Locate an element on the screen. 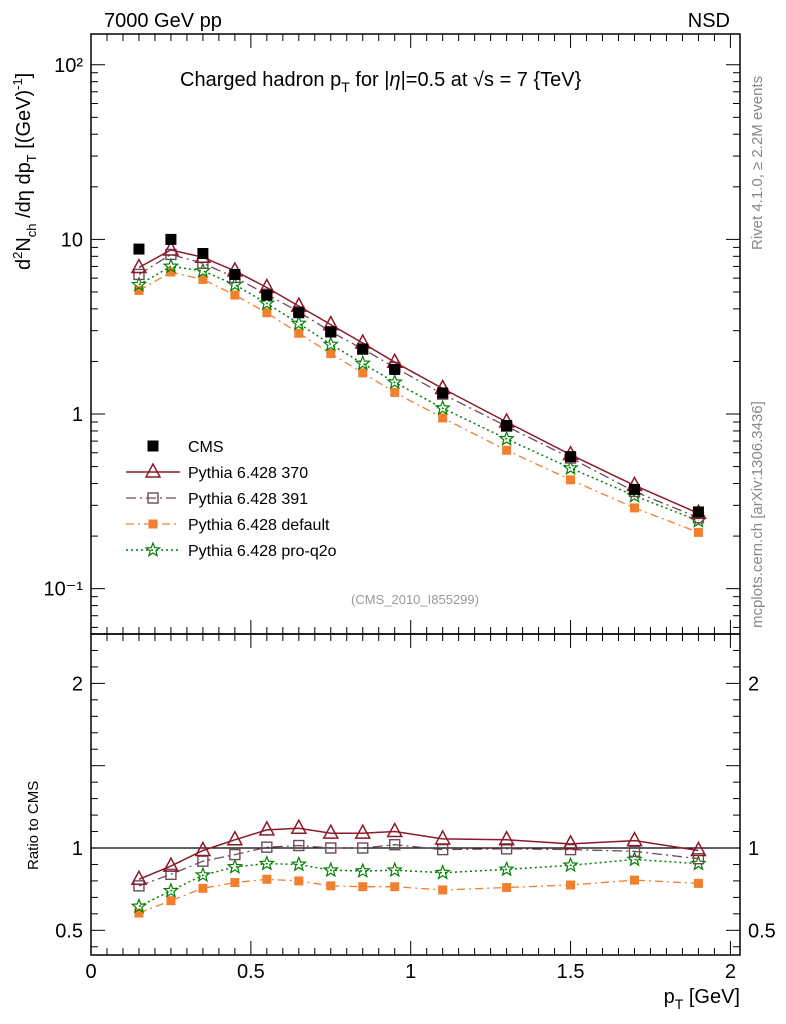  ratio-series is located at coordinates (418, 868).